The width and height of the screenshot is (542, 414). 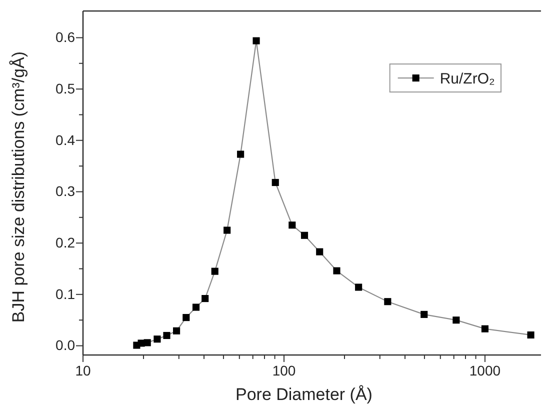 I want to click on x-axis-title: Pore Diameter (Å), so click(x=303, y=394).